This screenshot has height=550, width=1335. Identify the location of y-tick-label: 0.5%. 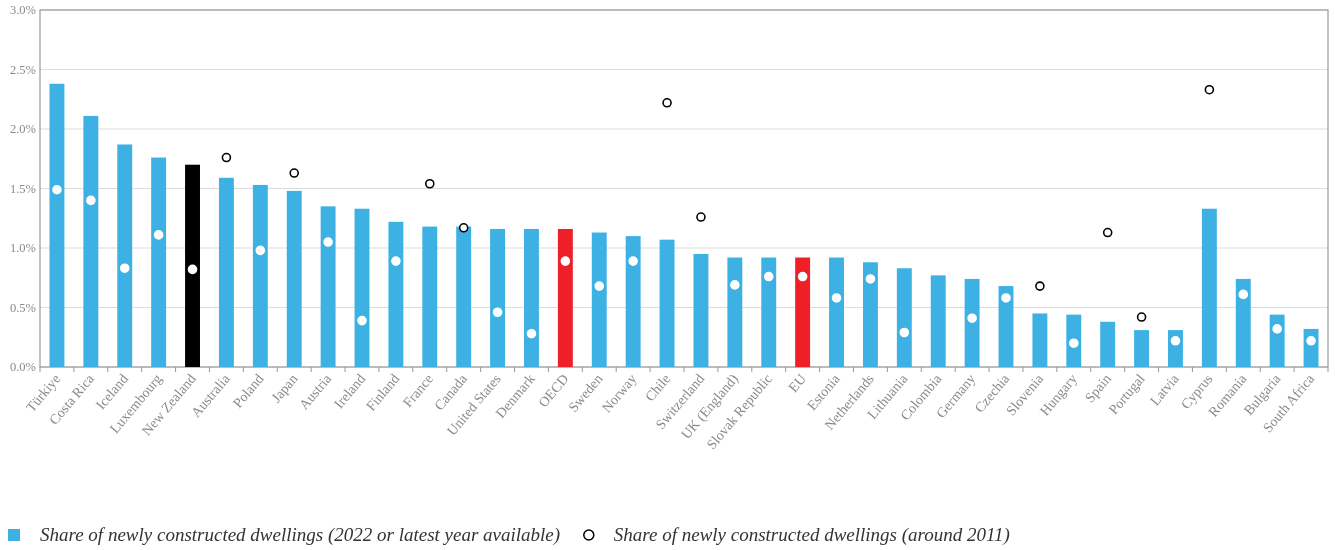
(22, 307).